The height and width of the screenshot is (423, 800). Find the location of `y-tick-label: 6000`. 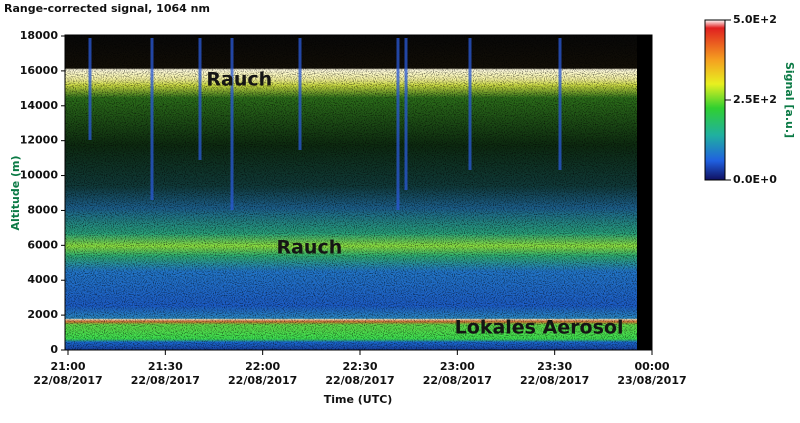

y-tick-label: 6000 is located at coordinates (42, 244).